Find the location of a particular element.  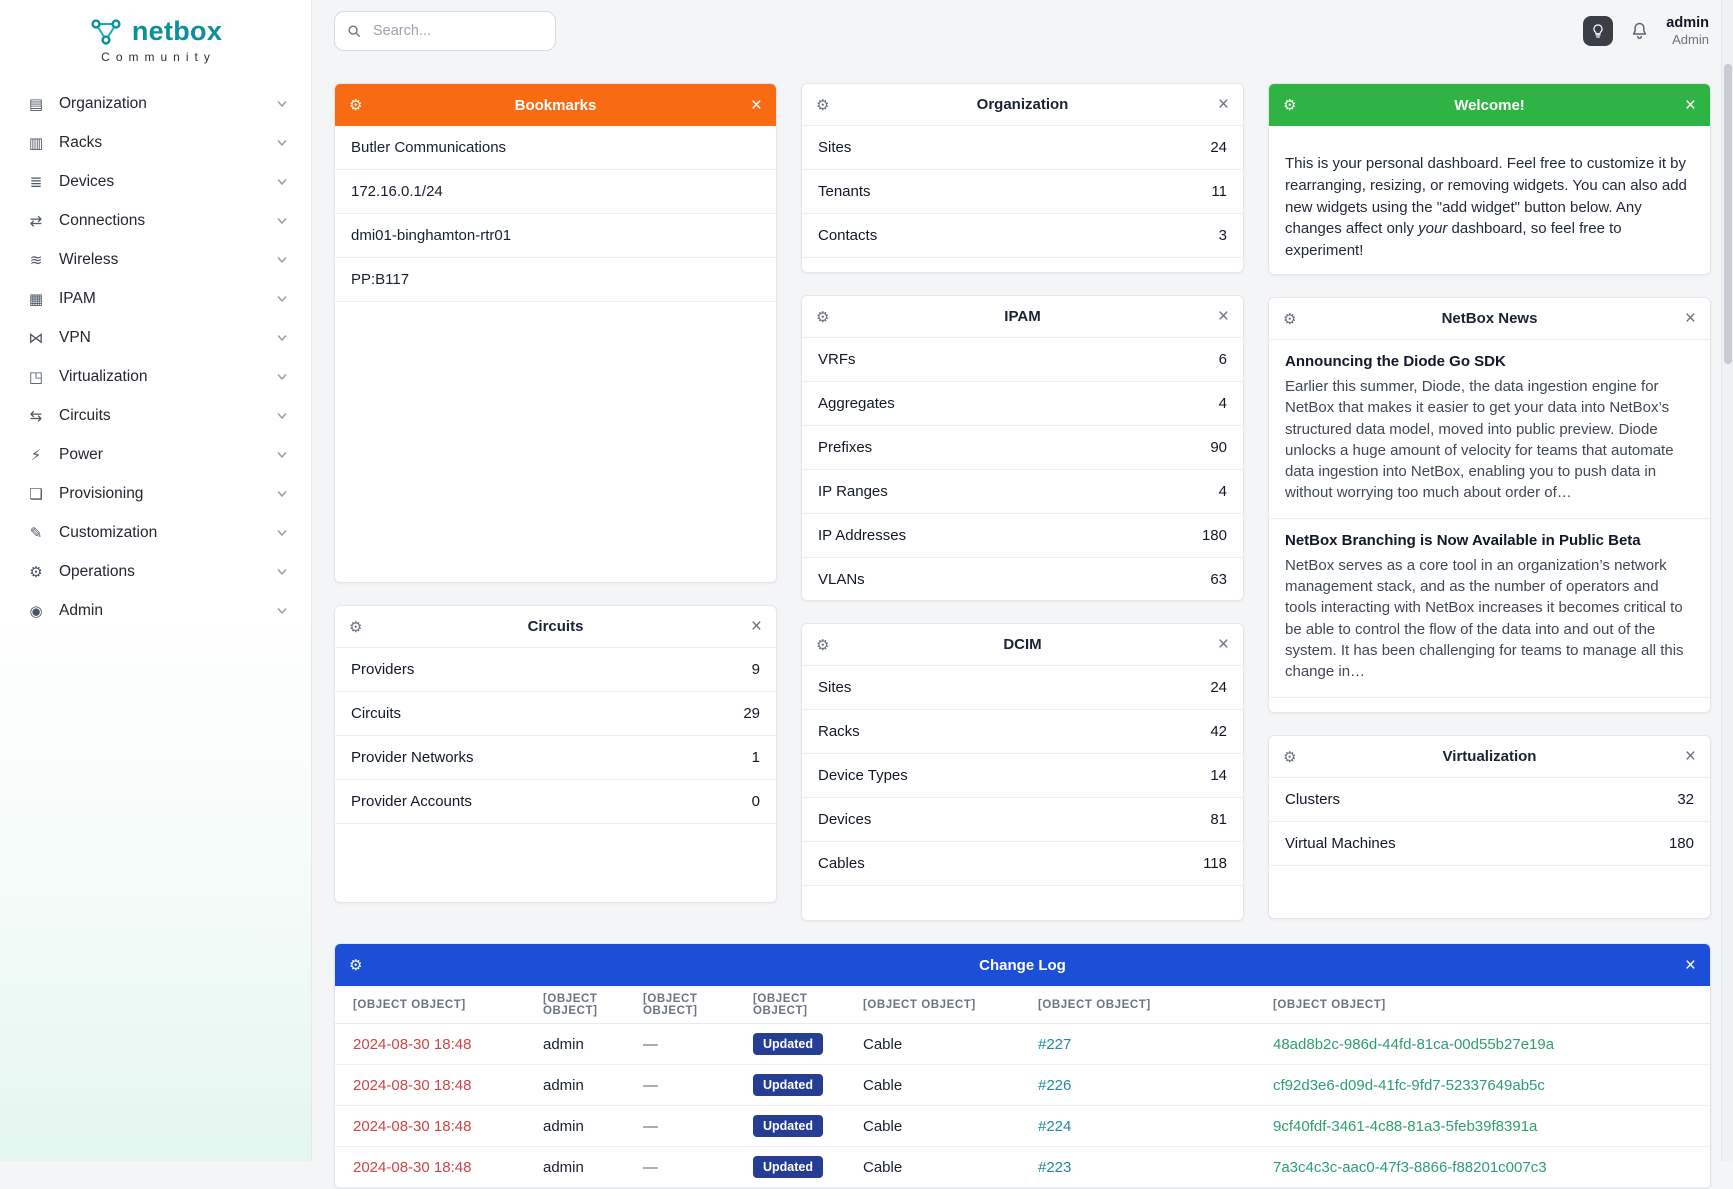

stat-label: Aggregates is located at coordinates (856, 403).